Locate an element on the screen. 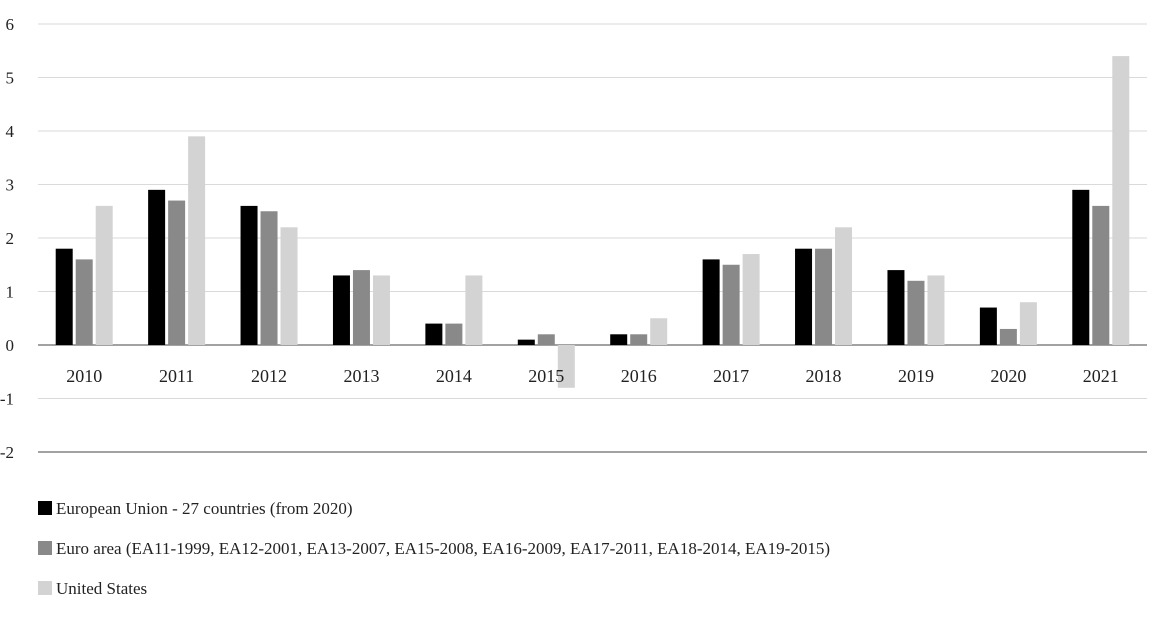  x-tick-label: 2017 is located at coordinates (731, 376).